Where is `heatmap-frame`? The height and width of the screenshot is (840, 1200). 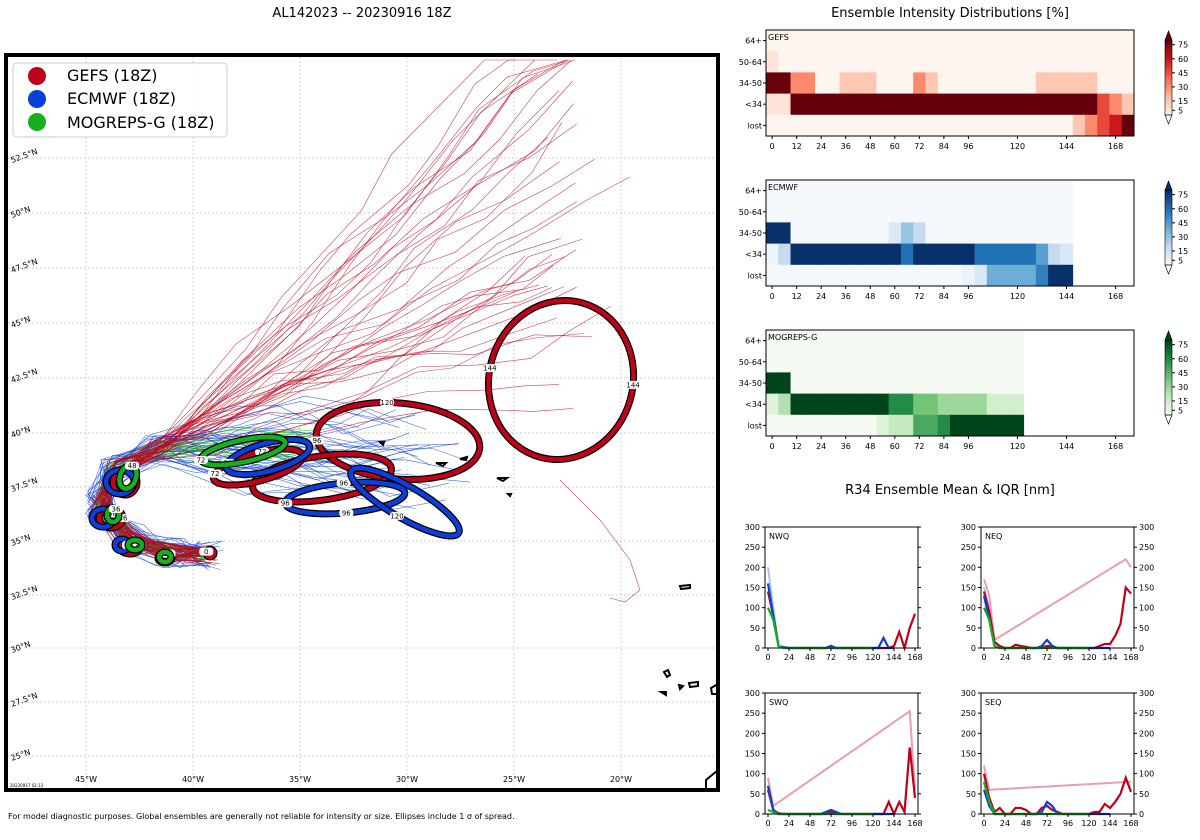 heatmap-frame is located at coordinates (950, 83).